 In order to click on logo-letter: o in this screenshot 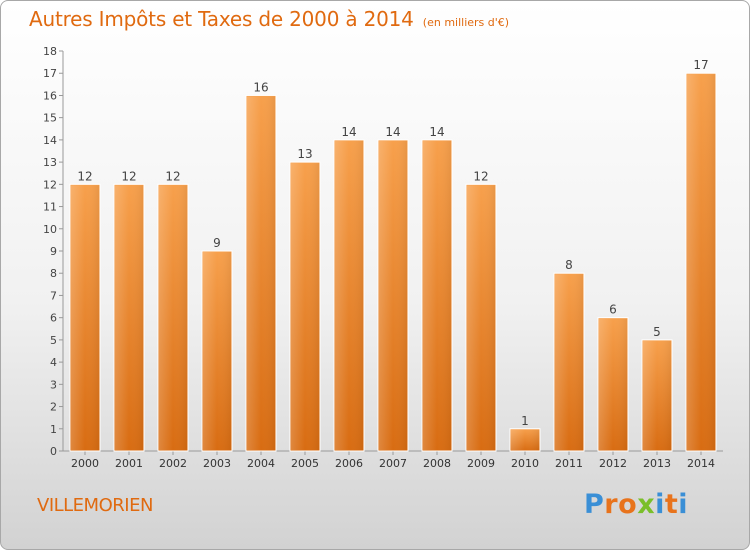, I will do `click(628, 504)`.